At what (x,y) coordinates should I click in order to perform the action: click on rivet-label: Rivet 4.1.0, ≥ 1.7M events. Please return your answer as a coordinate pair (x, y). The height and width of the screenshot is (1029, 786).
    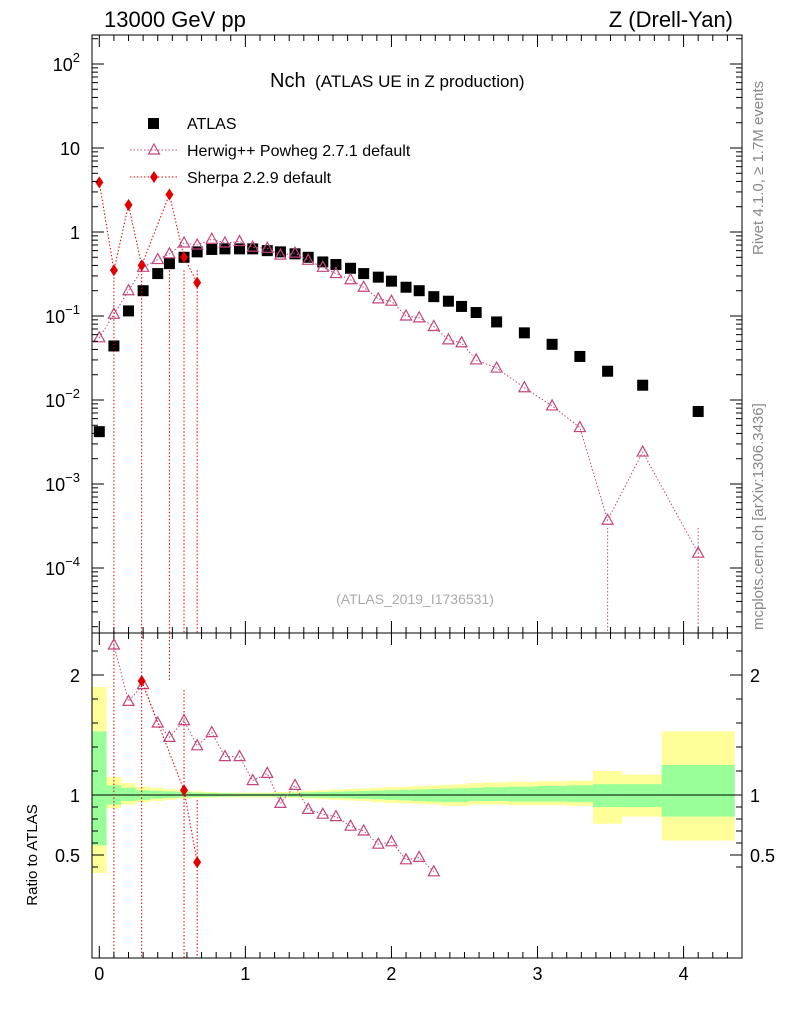
    Looking at the image, I should click on (758, 168).